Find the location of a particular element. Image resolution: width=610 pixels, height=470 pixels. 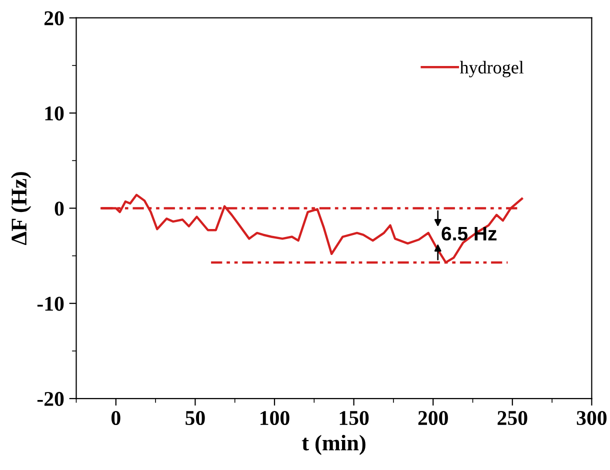

x-tick-label: 250 is located at coordinates (513, 418).